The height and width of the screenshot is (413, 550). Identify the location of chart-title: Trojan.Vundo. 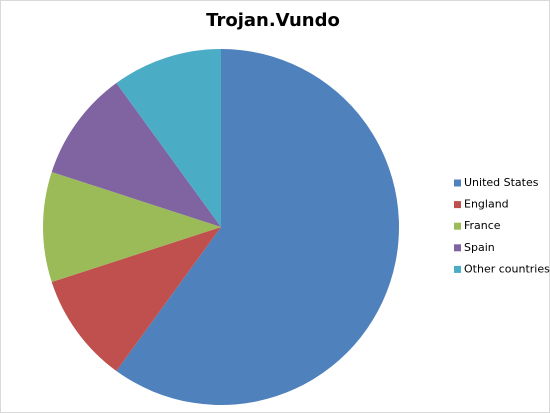
(273, 20).